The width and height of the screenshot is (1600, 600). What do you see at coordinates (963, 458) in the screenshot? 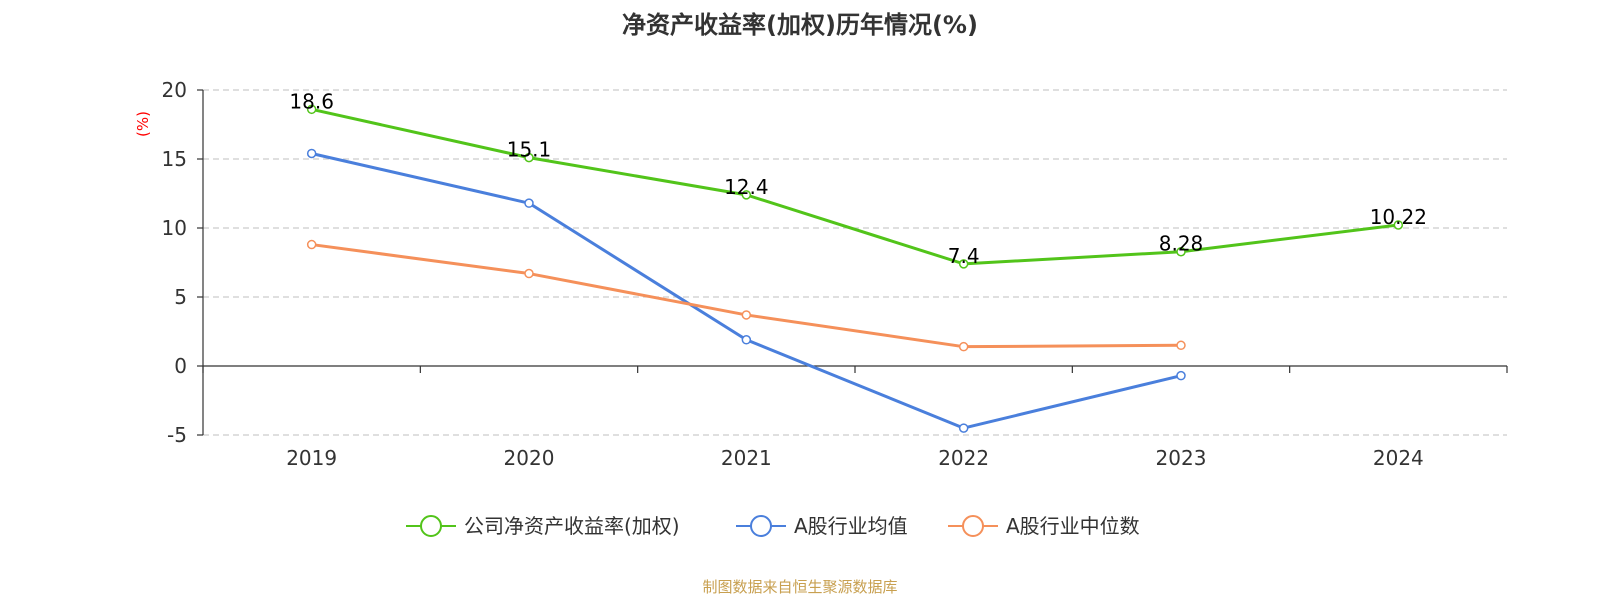
I see `x-tick-label: 2022` at bounding box center [963, 458].